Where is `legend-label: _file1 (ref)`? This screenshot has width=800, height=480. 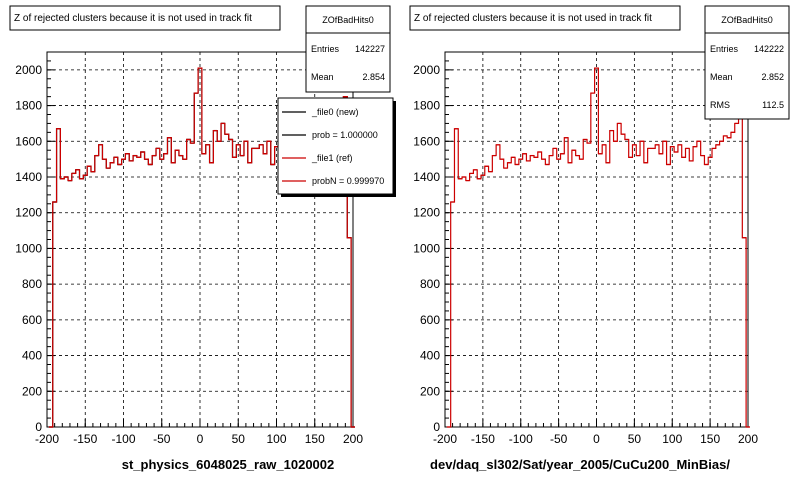 legend-label: _file1 (ref) is located at coordinates (332, 158).